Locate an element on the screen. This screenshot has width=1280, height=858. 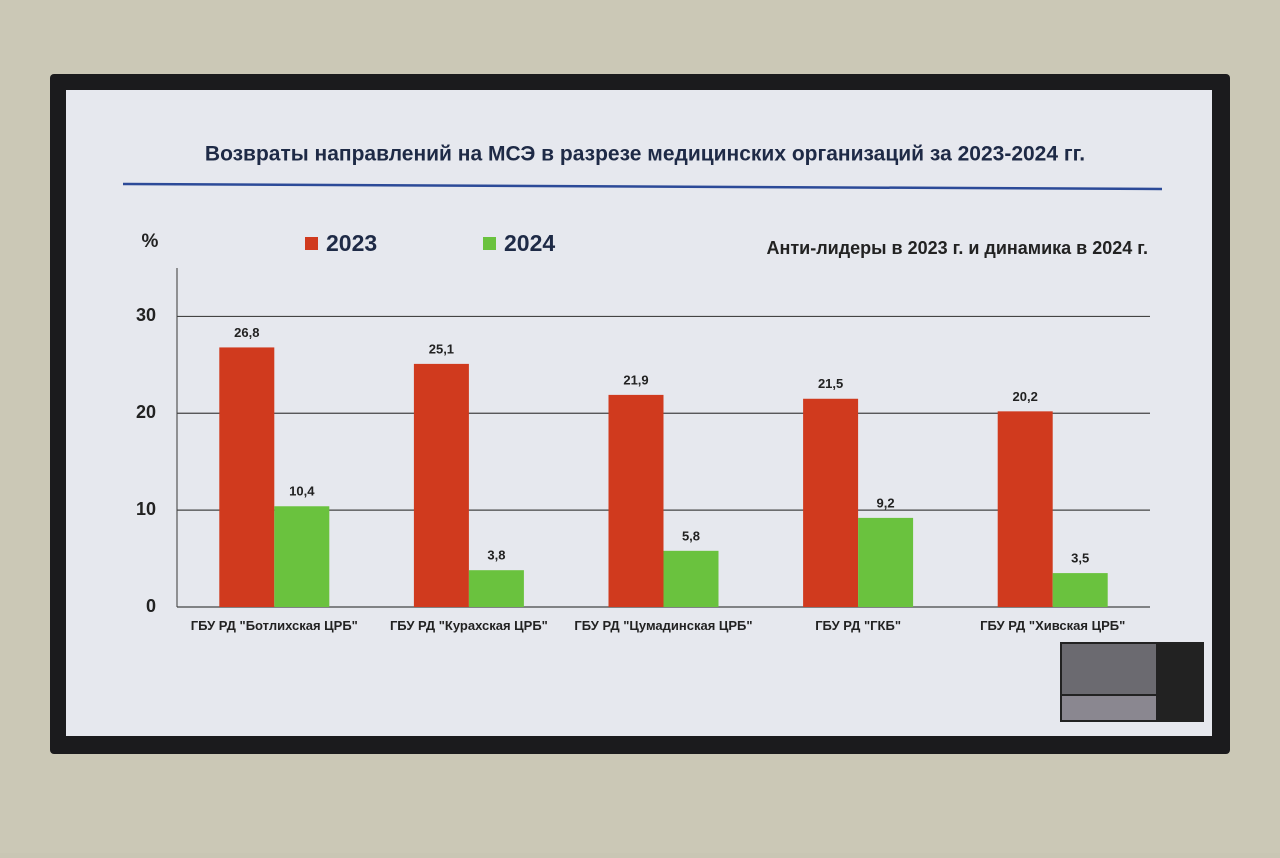
x-tick-label-box: ГБУ РД "Хивская ЦРБ" is located at coordinates (1053, 625).